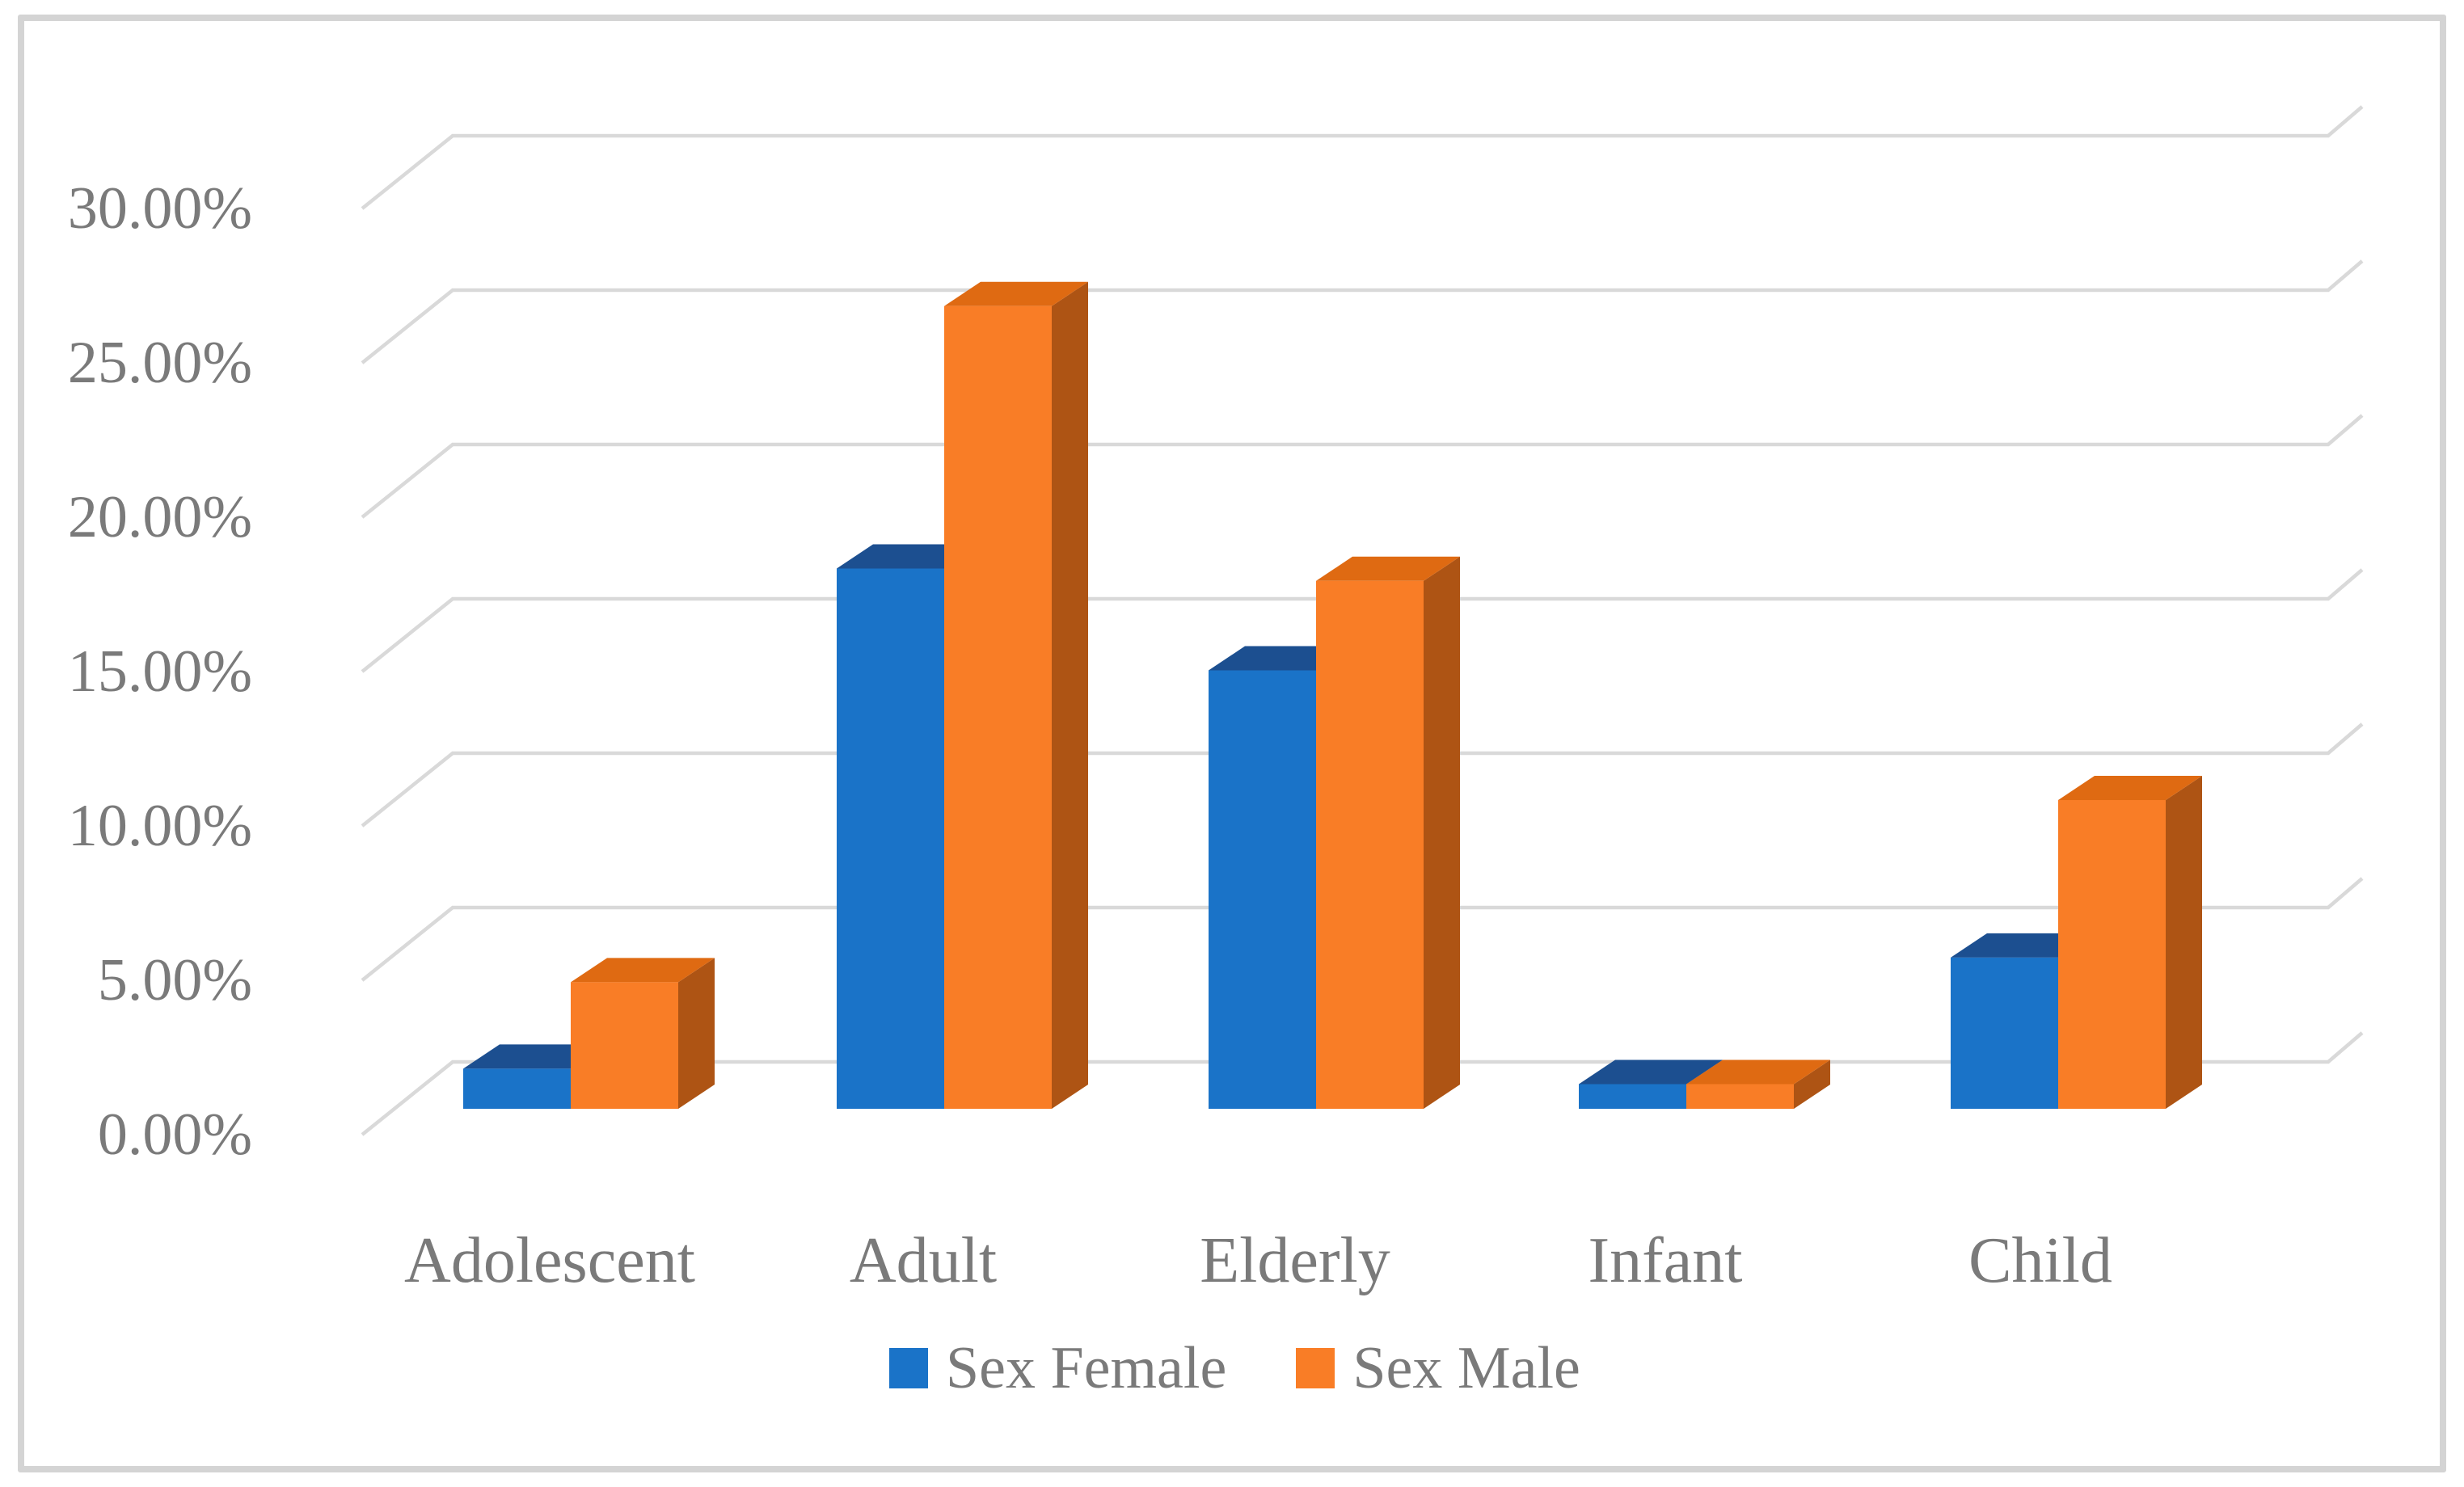 The height and width of the screenshot is (1487, 2464). Describe the element at coordinates (890, 838) in the screenshot. I see `bar-sex-female-adult` at that location.